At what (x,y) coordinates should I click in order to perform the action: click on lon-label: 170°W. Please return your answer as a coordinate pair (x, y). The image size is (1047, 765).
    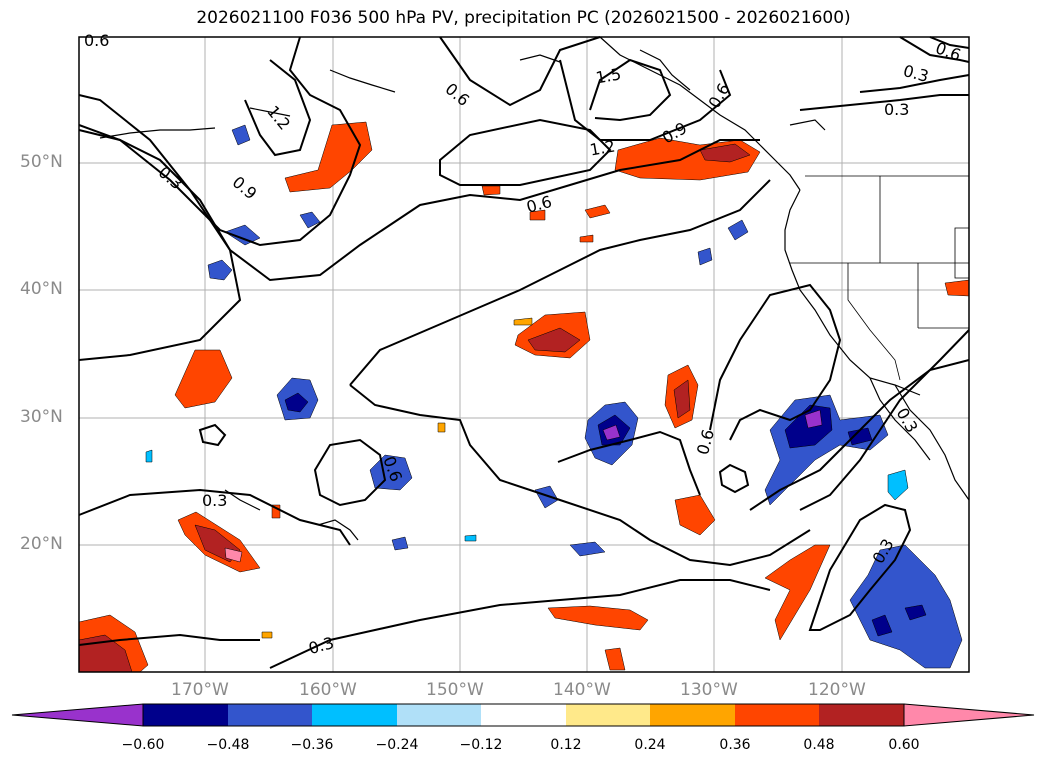
    Looking at the image, I should click on (200, 690).